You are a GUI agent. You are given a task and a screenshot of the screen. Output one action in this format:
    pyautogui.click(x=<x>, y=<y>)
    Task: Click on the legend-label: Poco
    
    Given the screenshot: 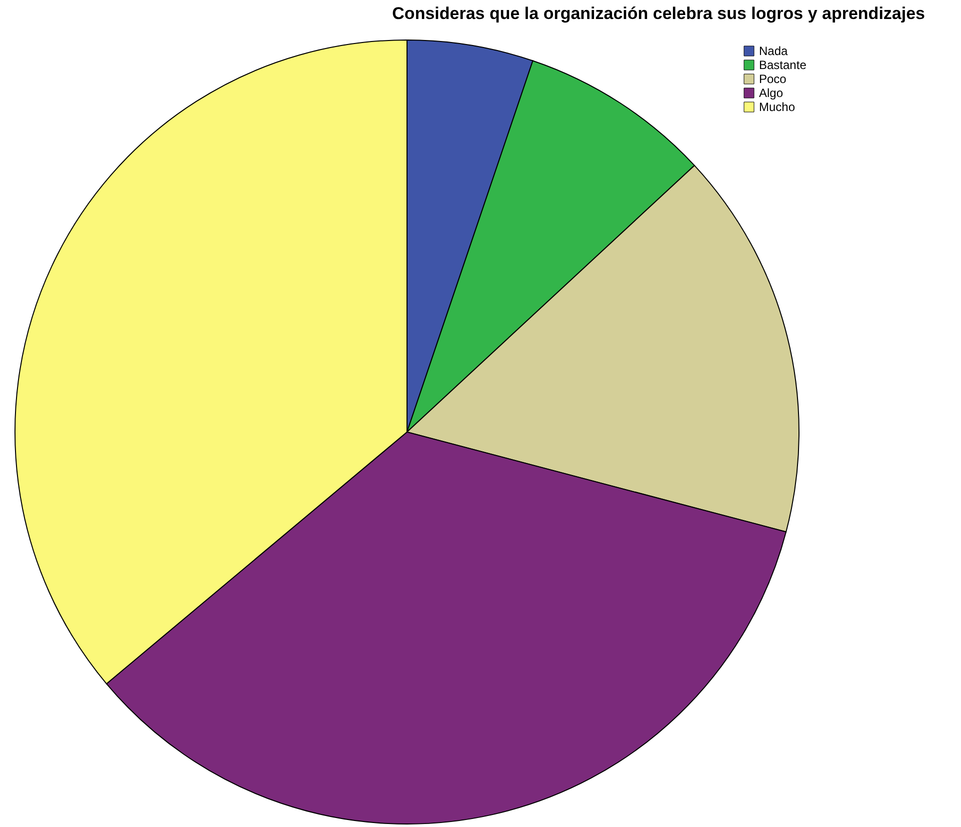 What is the action you would take?
    pyautogui.click(x=773, y=79)
    